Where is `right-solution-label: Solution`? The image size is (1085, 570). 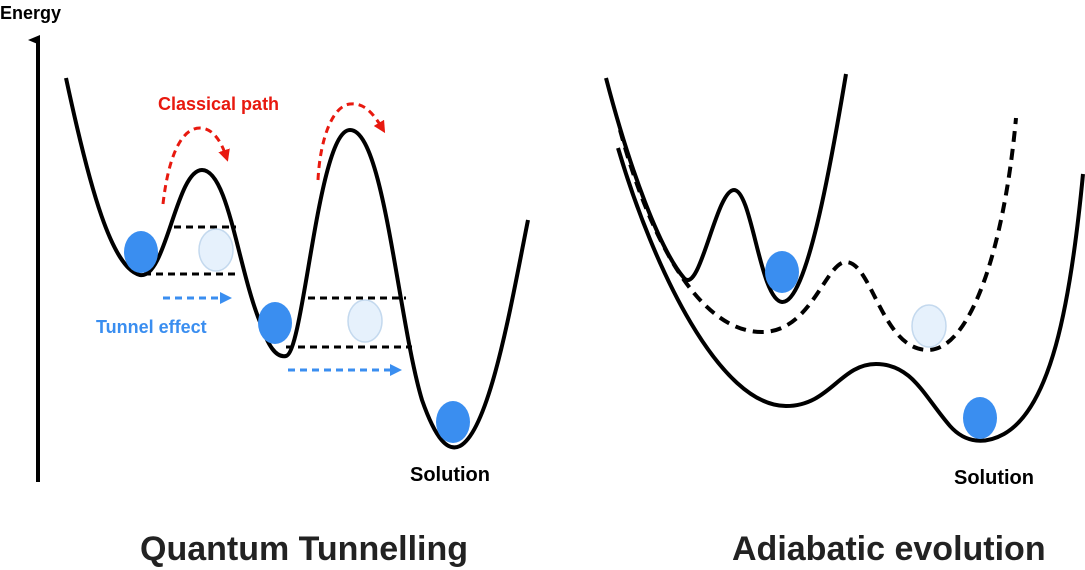 right-solution-label: Solution is located at coordinates (994, 478).